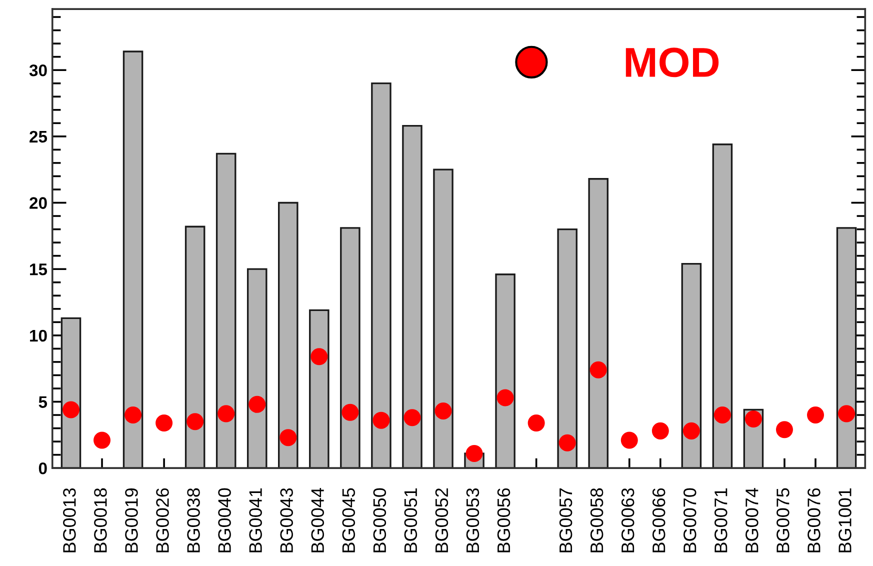 The height and width of the screenshot is (566, 873). Describe the element at coordinates (597, 520) in the screenshot. I see `x-tick-label: BG0058` at that location.